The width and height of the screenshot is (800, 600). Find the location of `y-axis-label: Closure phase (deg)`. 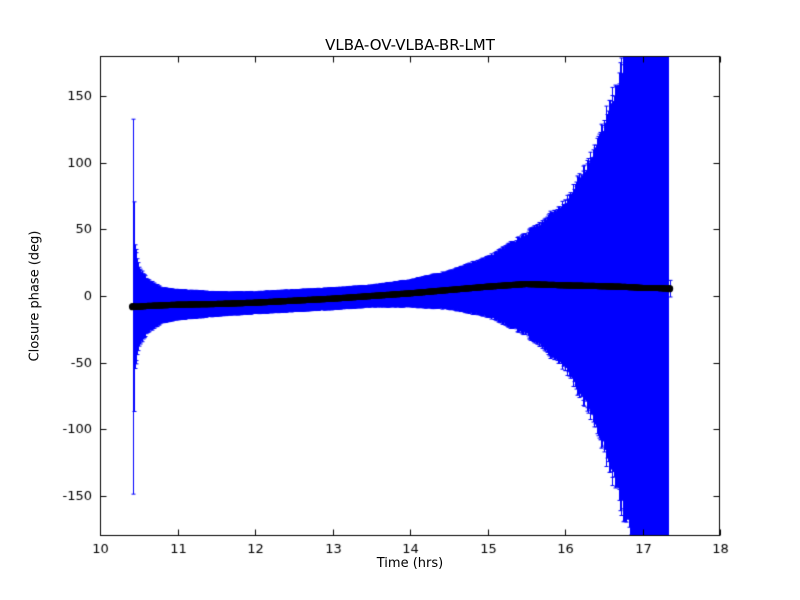

y-axis-label: Closure phase (deg) is located at coordinates (35, 296).